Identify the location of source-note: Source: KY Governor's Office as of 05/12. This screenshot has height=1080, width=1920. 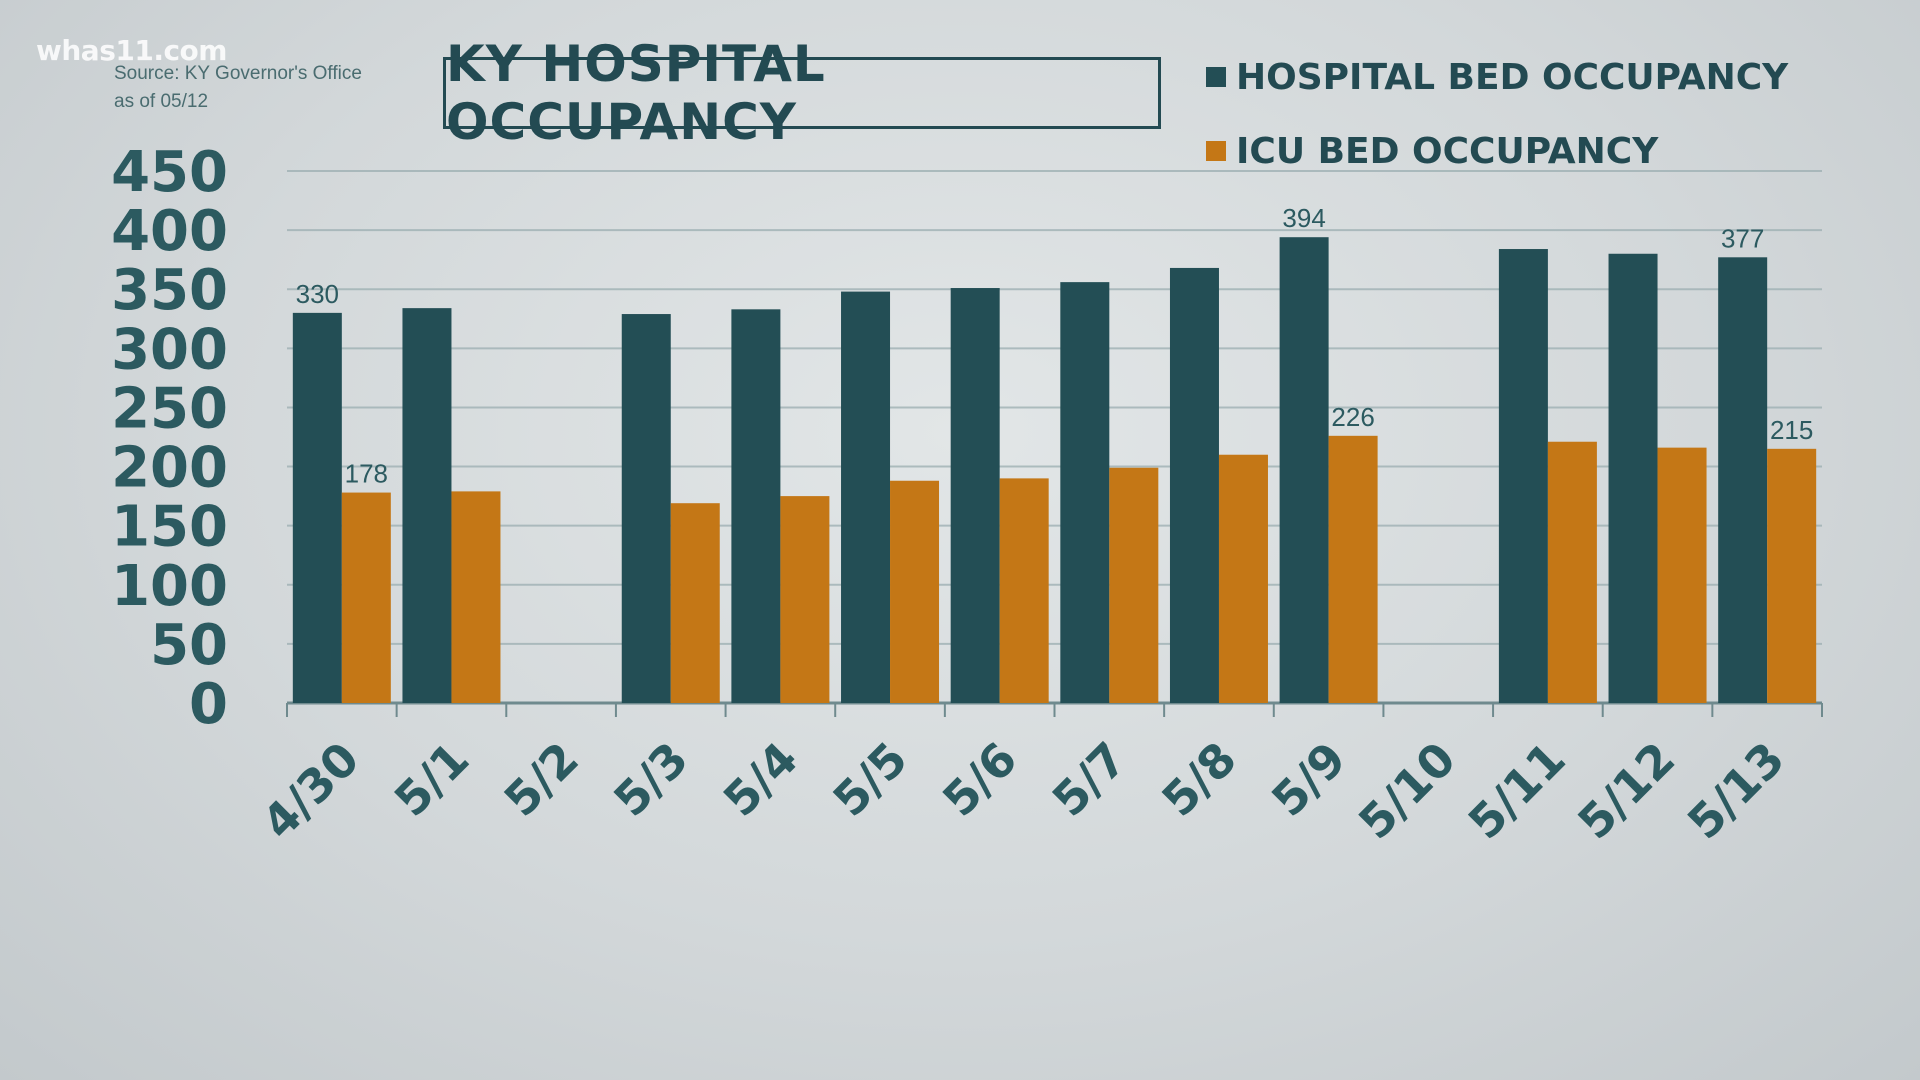
(238, 88).